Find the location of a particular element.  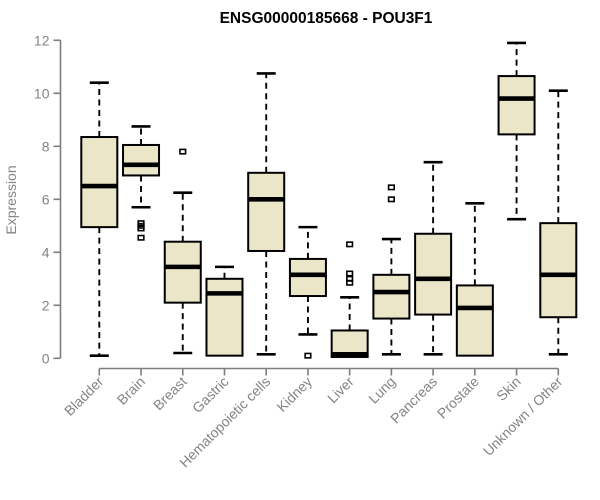

y-tick-label: 2 is located at coordinates (46, 305).